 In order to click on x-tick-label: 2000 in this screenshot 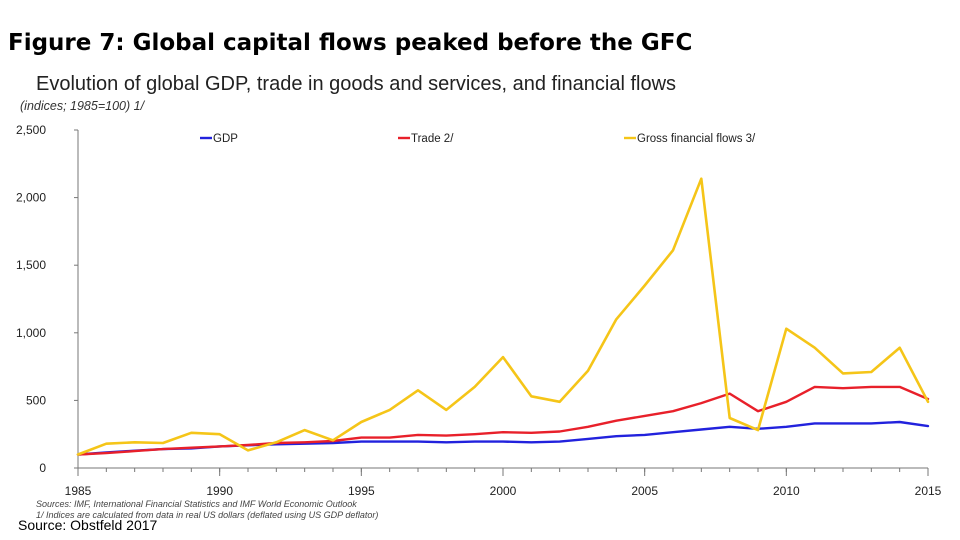, I will do `click(503, 491)`.